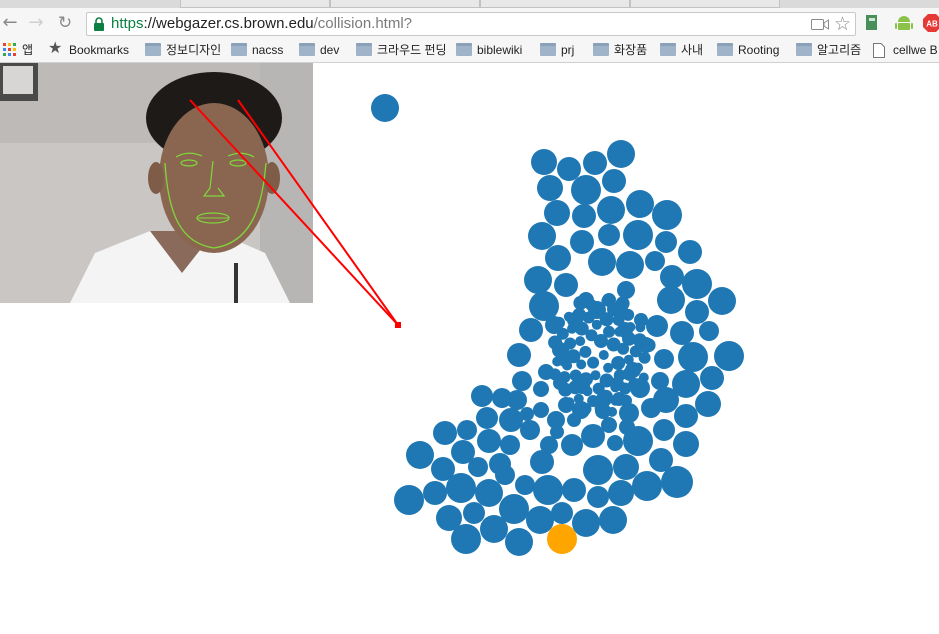 This screenshot has width=939, height=634. What do you see at coordinates (904, 23) in the screenshot?
I see `android-icon` at bounding box center [904, 23].